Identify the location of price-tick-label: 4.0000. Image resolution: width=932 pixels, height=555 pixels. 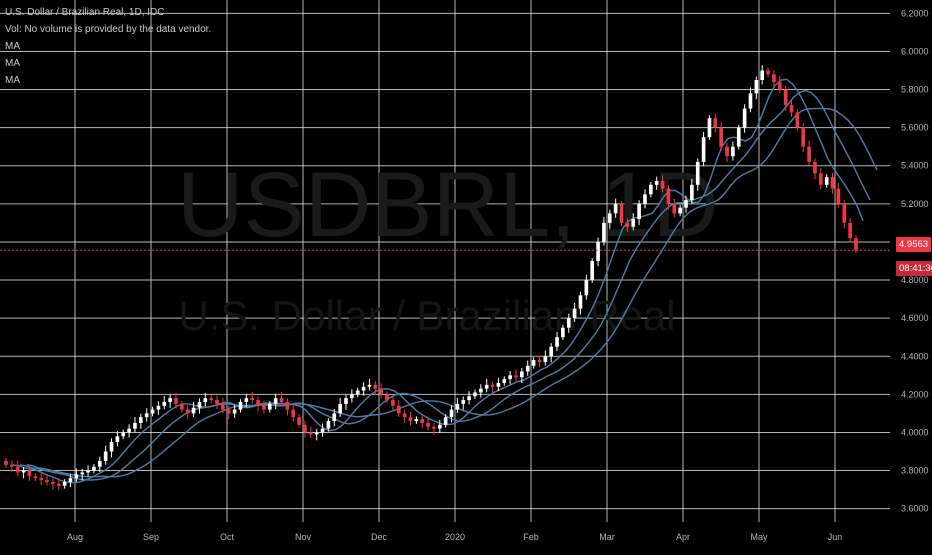
(915, 432).